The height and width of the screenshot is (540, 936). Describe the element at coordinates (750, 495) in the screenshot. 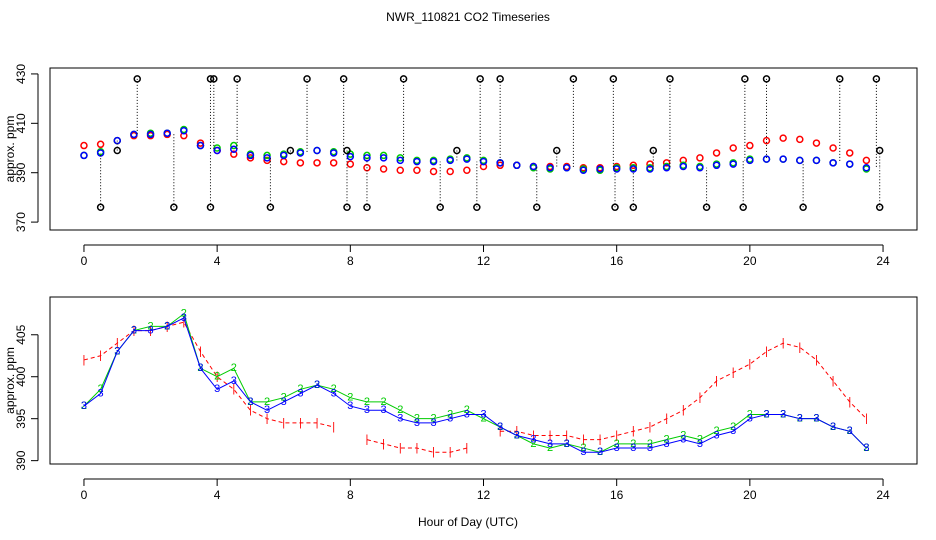

I see `x-tick-label: 20` at that location.